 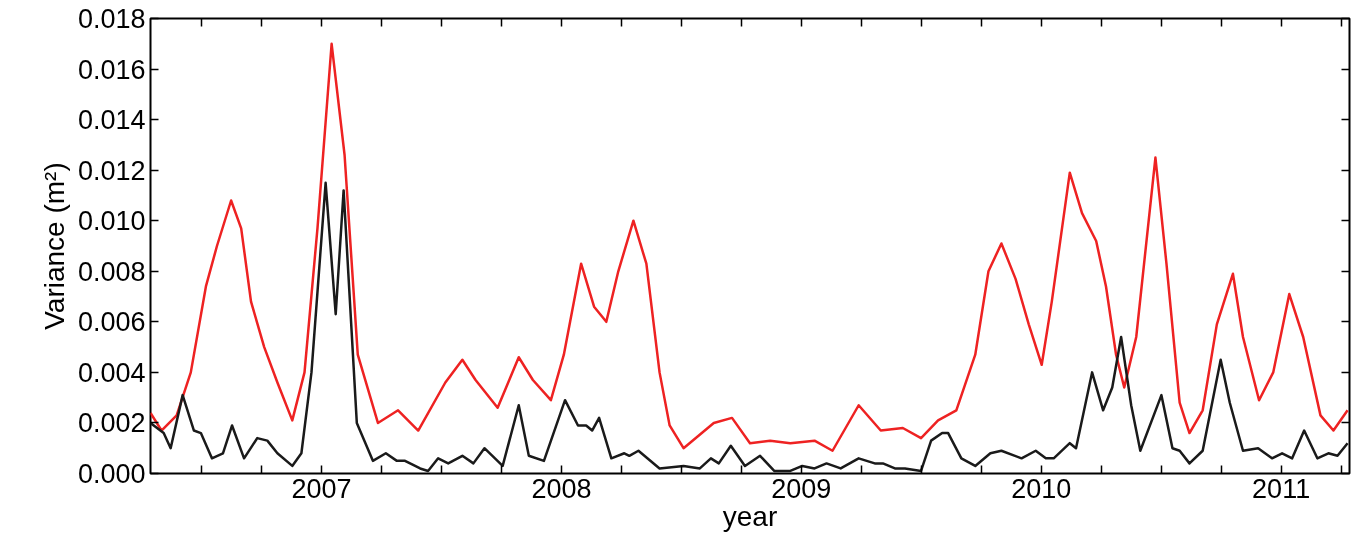 What do you see at coordinates (111, 271) in the screenshot?
I see `y-tick-label: 0.008` at bounding box center [111, 271].